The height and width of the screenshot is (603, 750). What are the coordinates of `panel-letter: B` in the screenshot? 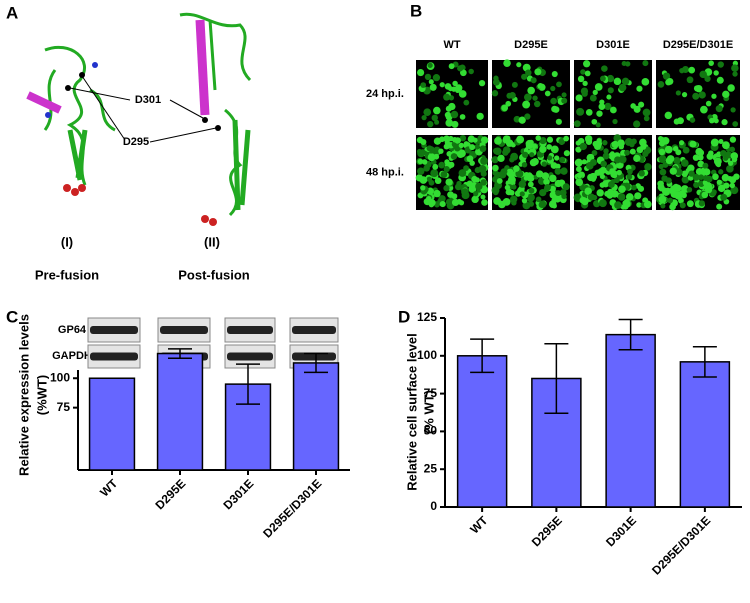 It's located at (416, 10).